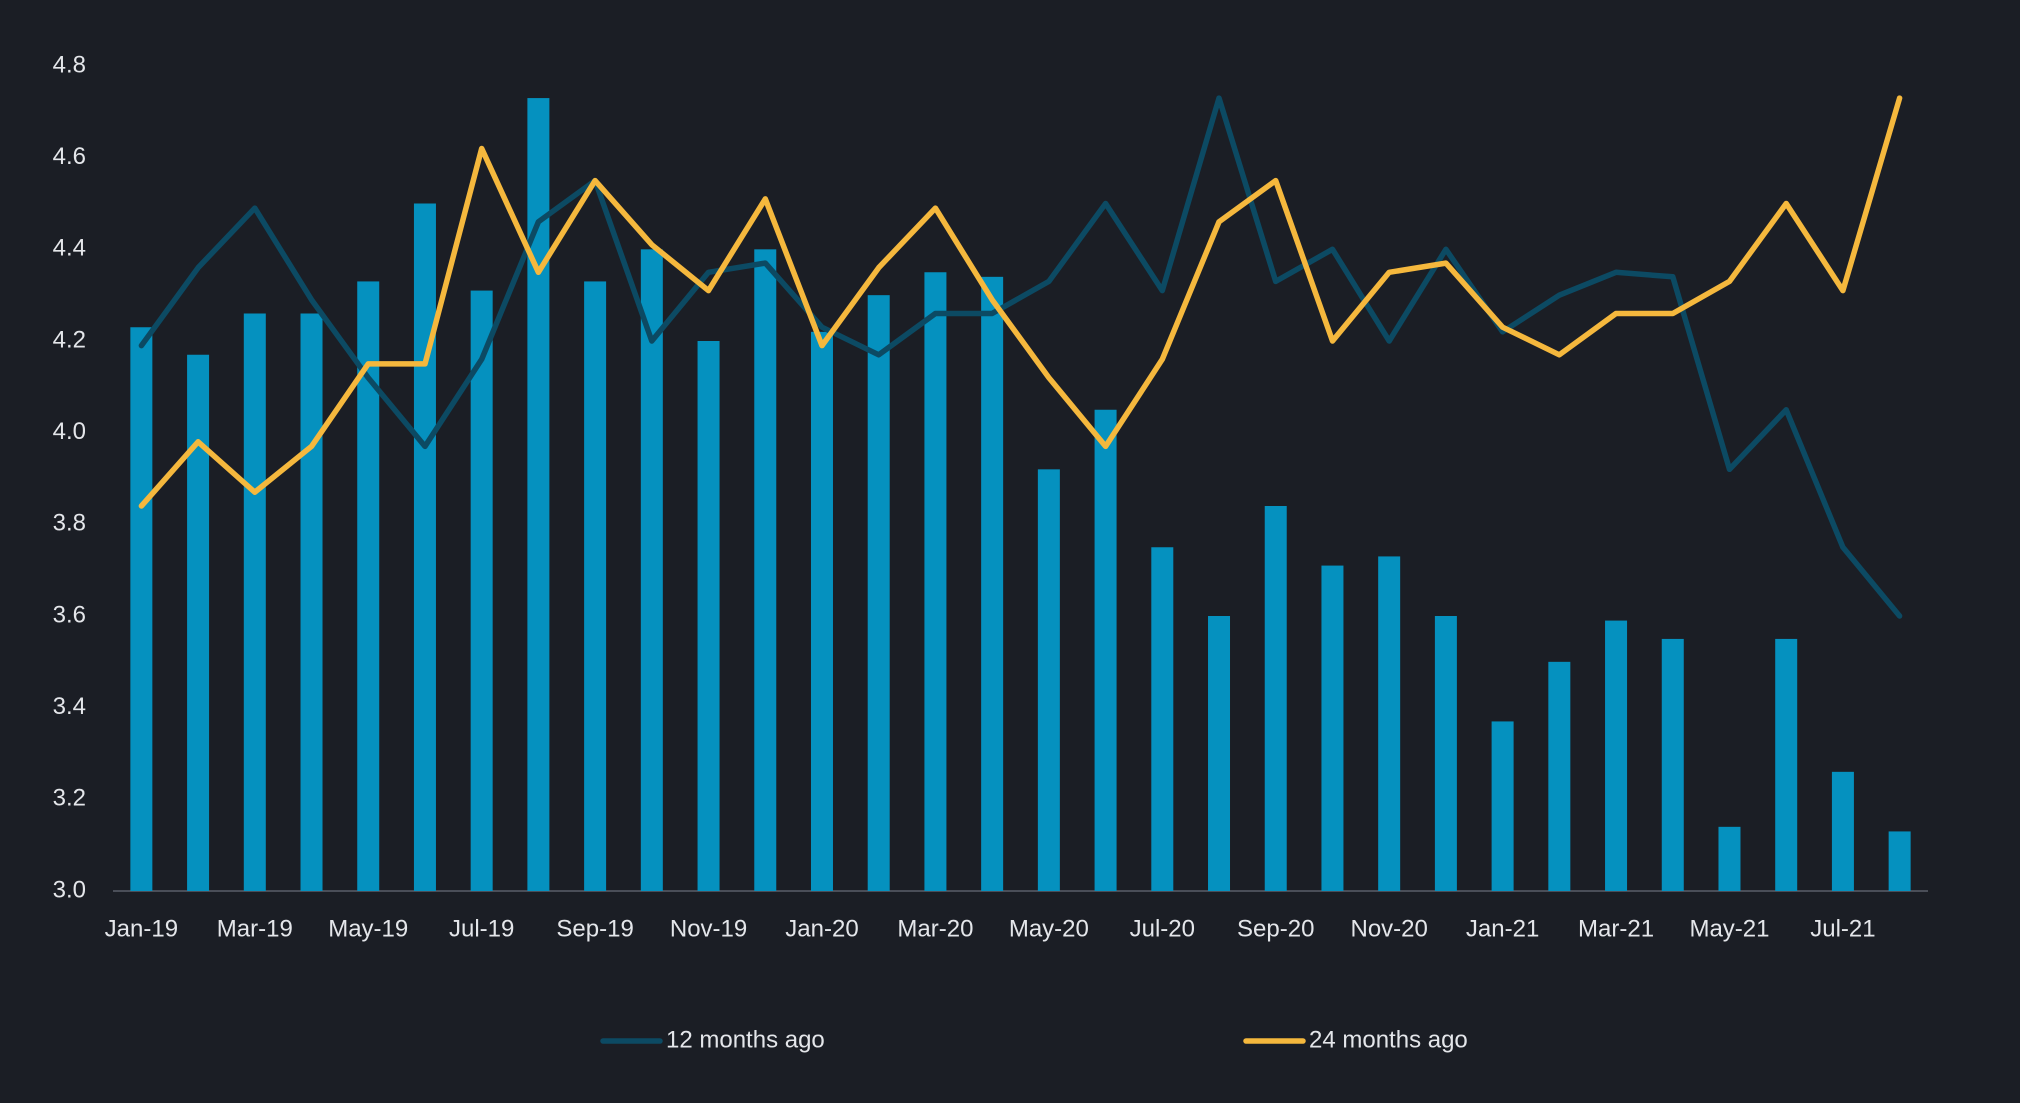 Image resolution: width=2020 pixels, height=1103 pixels. What do you see at coordinates (69, 614) in the screenshot?
I see `y-tick-label: 3.6` at bounding box center [69, 614].